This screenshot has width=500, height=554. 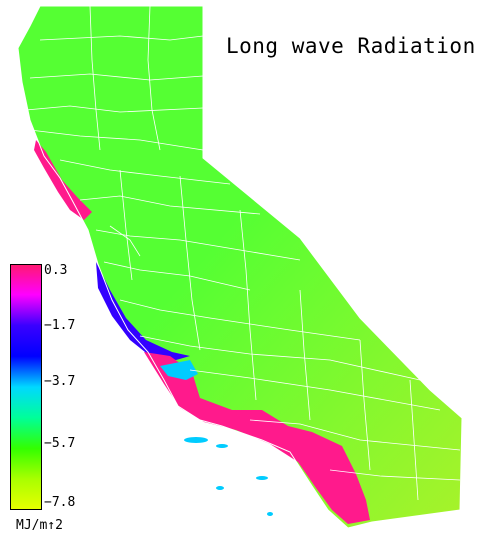 I want to click on legend-tick-label: −7.8, so click(x=60, y=502).